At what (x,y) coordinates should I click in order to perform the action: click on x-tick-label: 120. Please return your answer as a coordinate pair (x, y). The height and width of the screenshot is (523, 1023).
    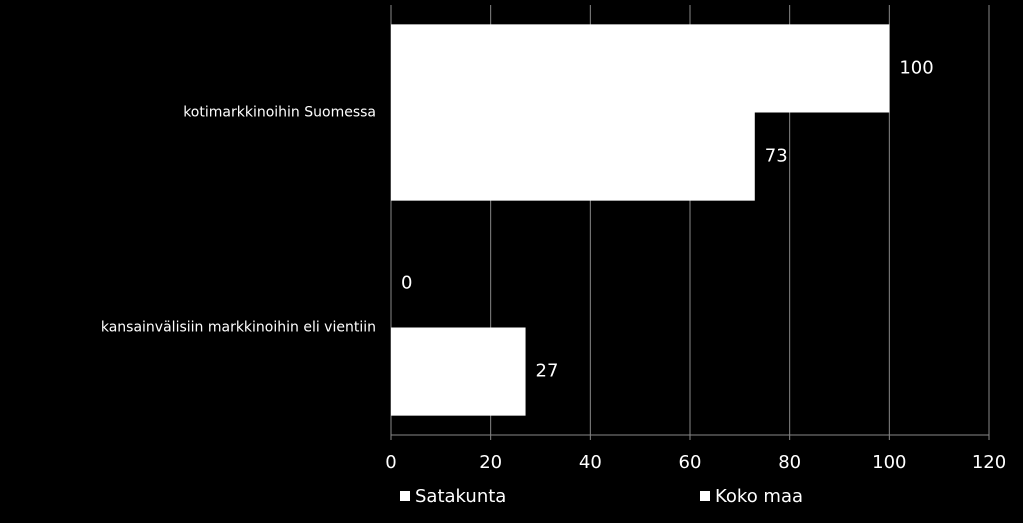
    Looking at the image, I should click on (989, 462).